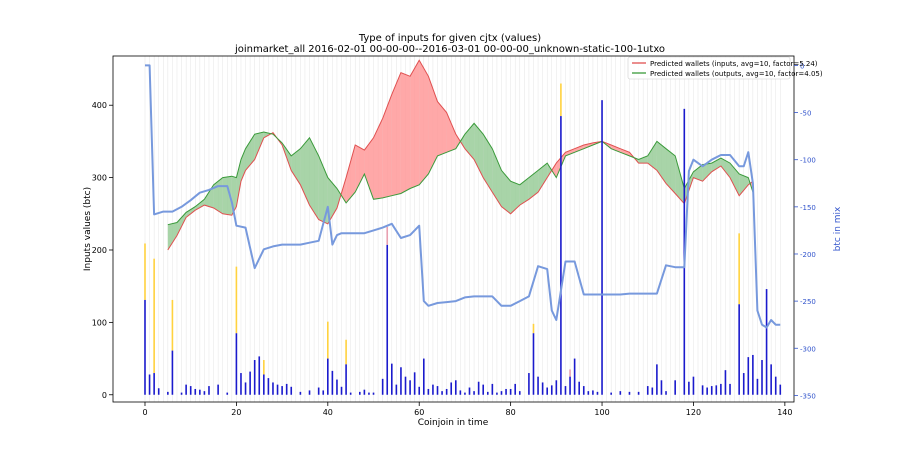 The image size is (900, 450). I want to click on y-right-tick-label: -300, so click(808, 349).